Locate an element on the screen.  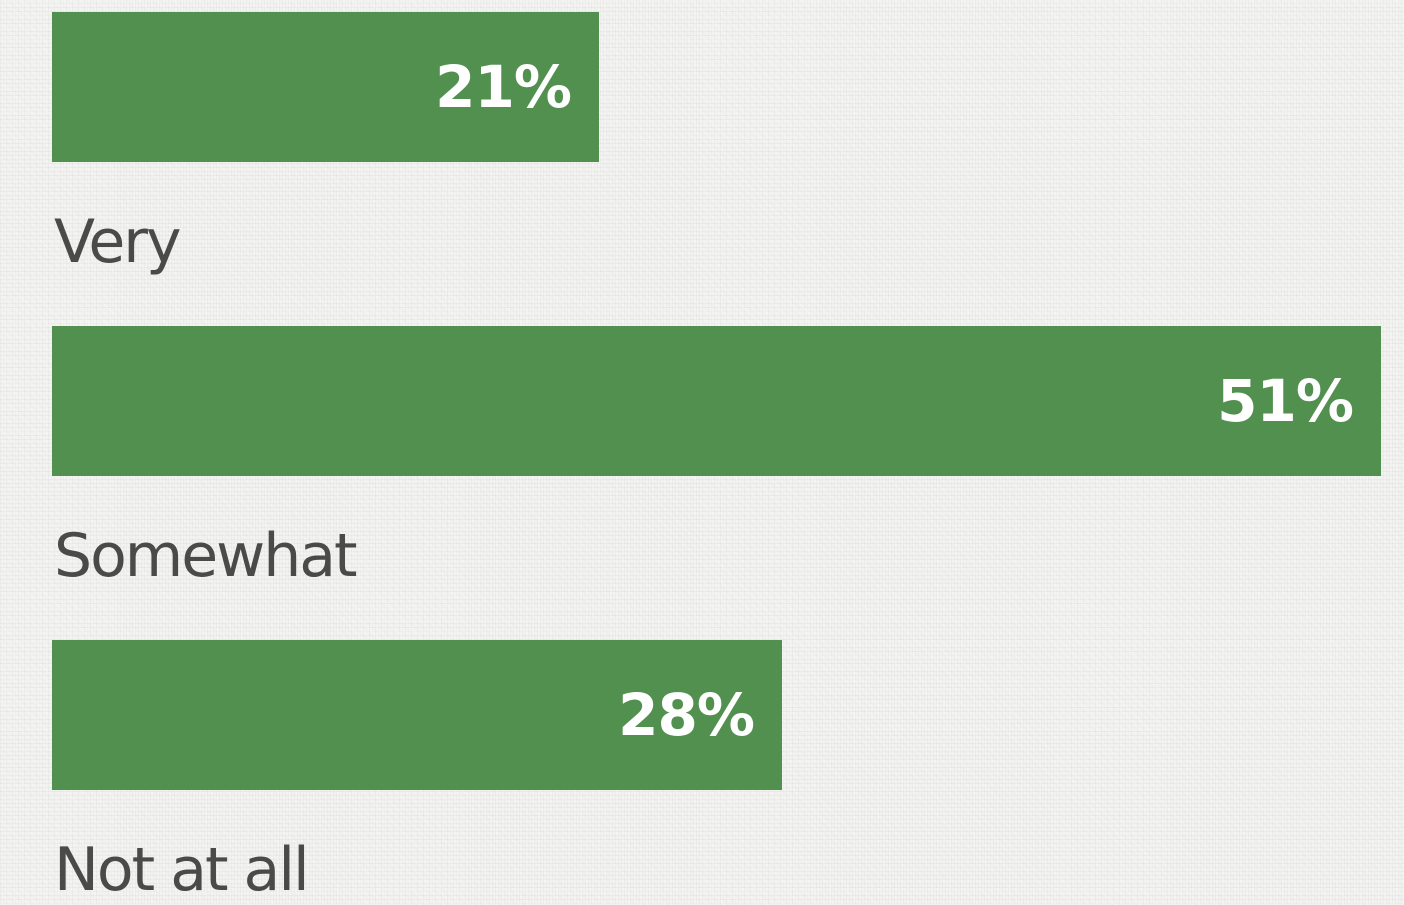
bar-value-label: 51% is located at coordinates (1285, 401).